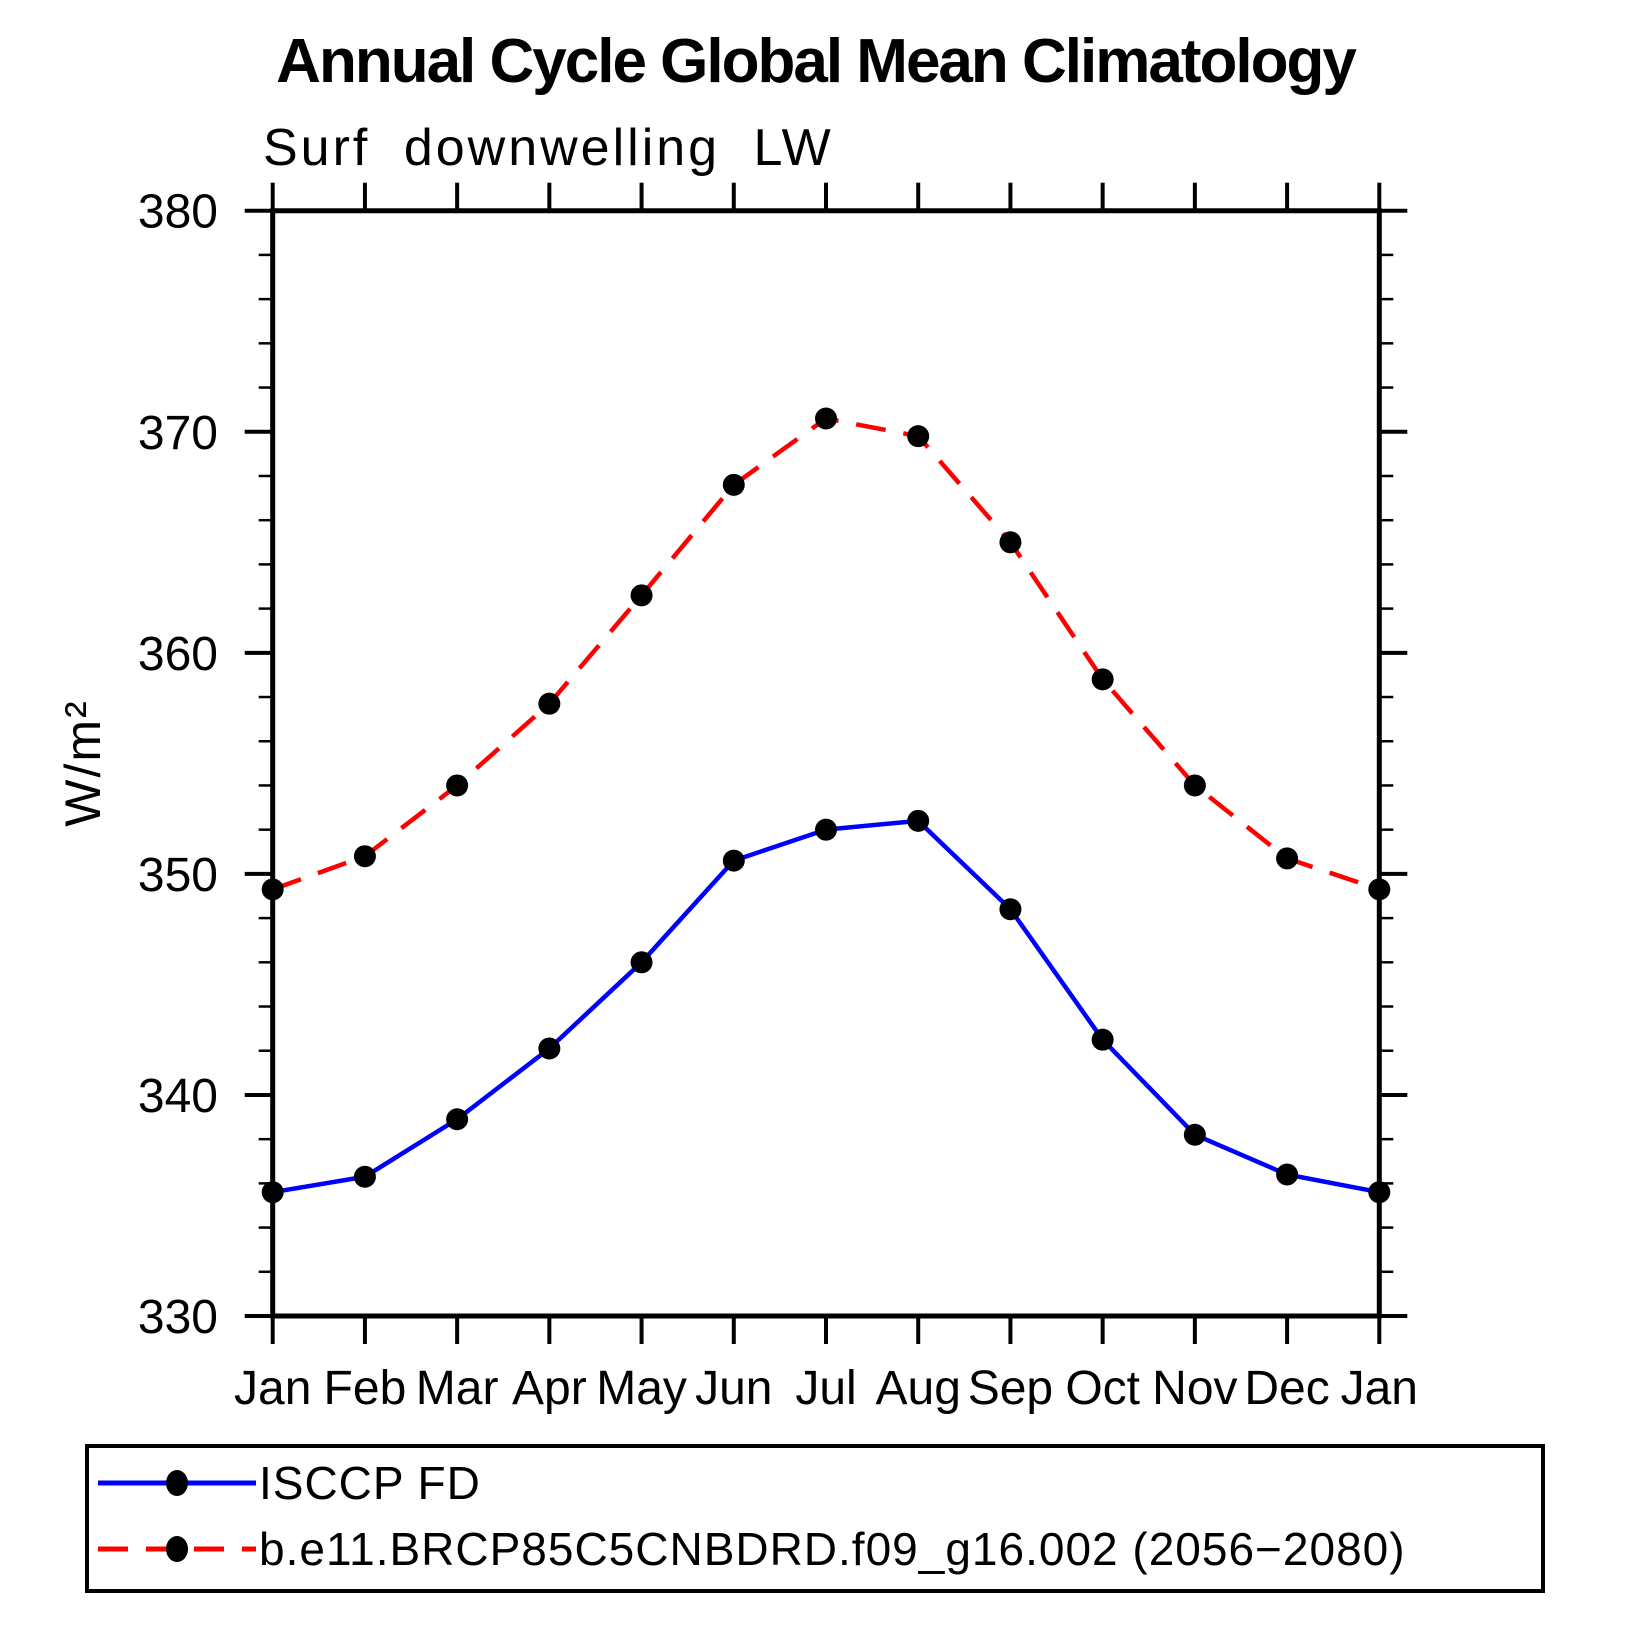  I want to click on chart-title: Annual Cycle Global Mean Climatology, so click(816, 61).